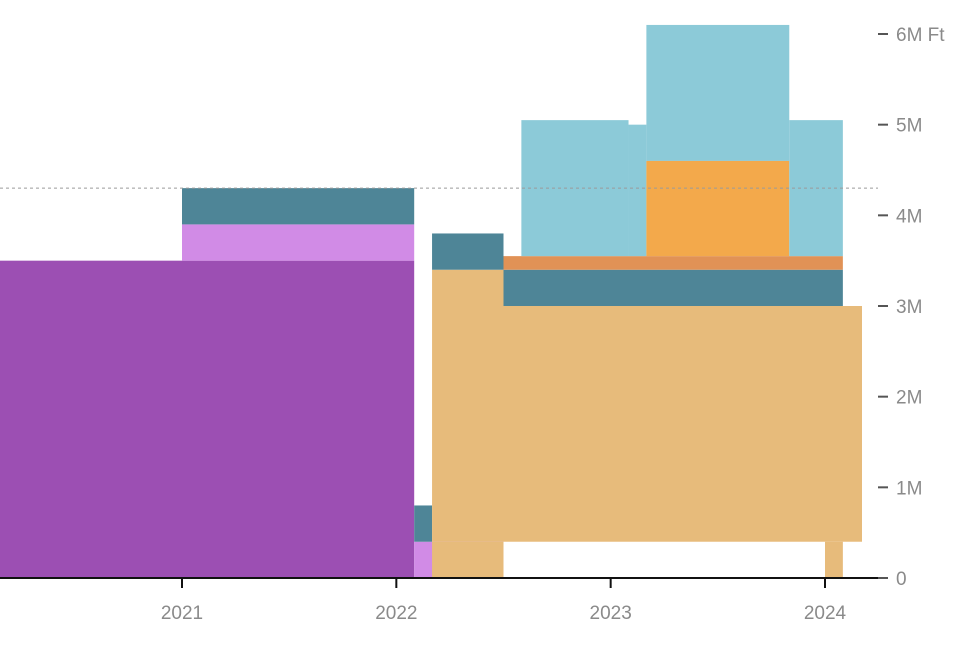  I want to click on y-tick-label: 2M, so click(909, 398).